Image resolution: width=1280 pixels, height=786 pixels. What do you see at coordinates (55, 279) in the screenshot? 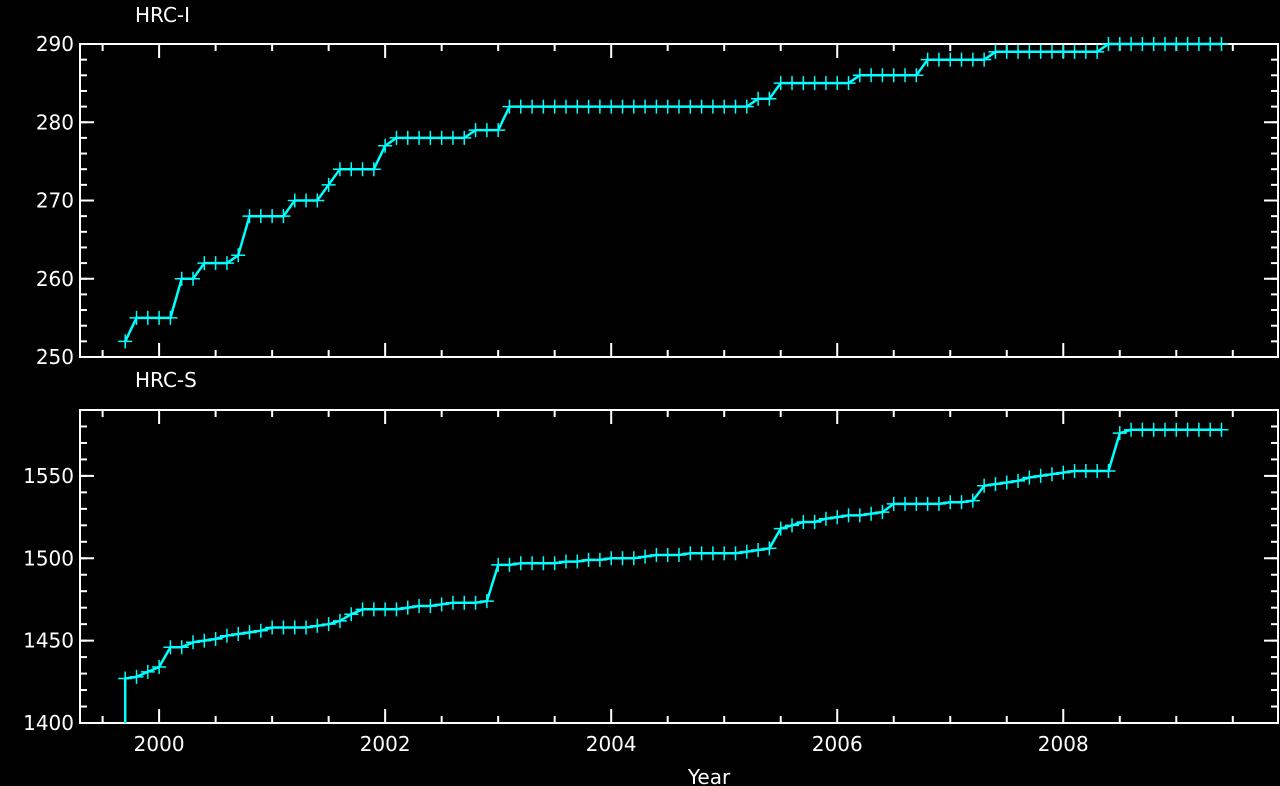
I see `y-tick-label: 260` at bounding box center [55, 279].